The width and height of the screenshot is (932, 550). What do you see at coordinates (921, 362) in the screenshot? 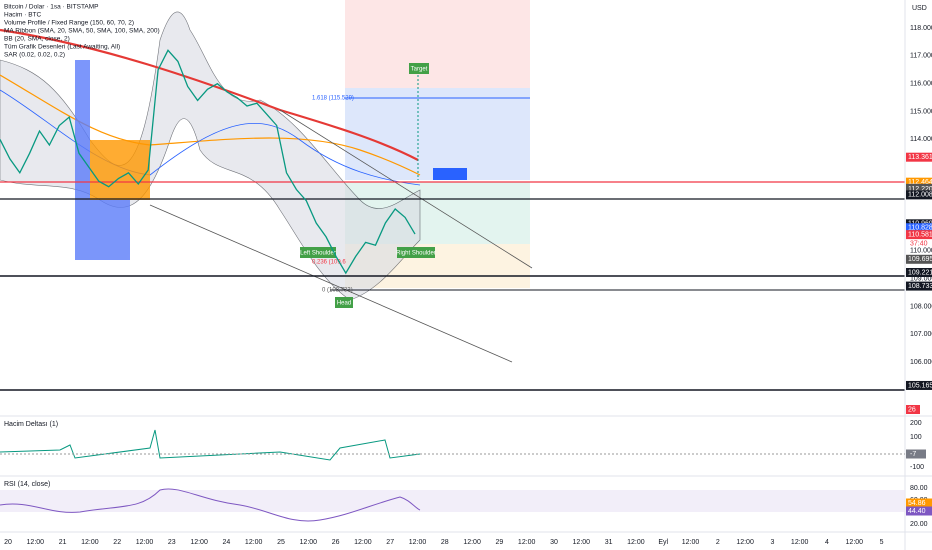
I see `price-tick-label: 106.000` at bounding box center [921, 362].